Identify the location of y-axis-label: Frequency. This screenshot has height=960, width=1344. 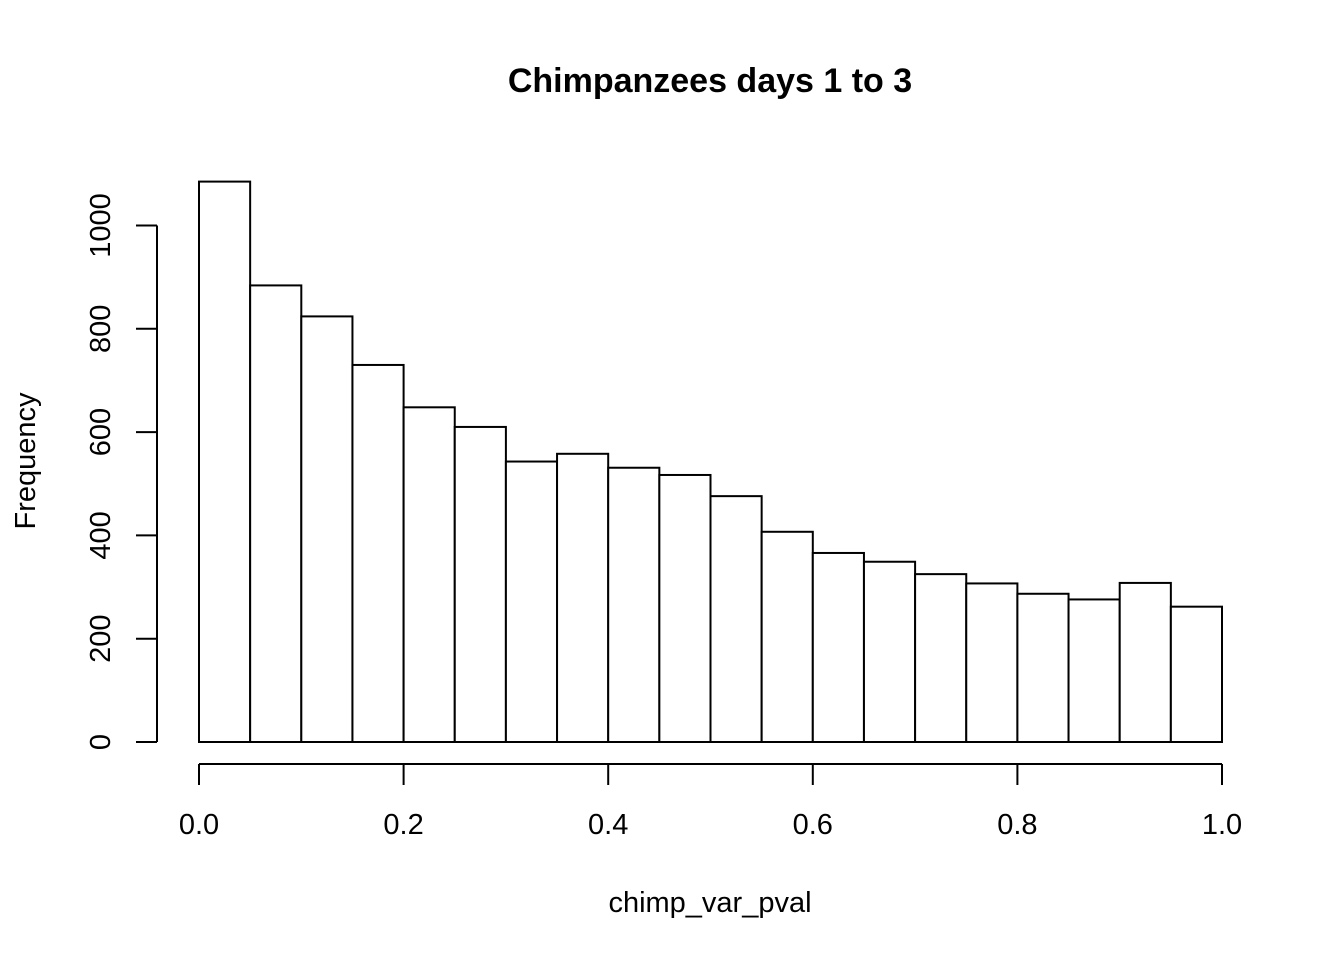
(26, 461).